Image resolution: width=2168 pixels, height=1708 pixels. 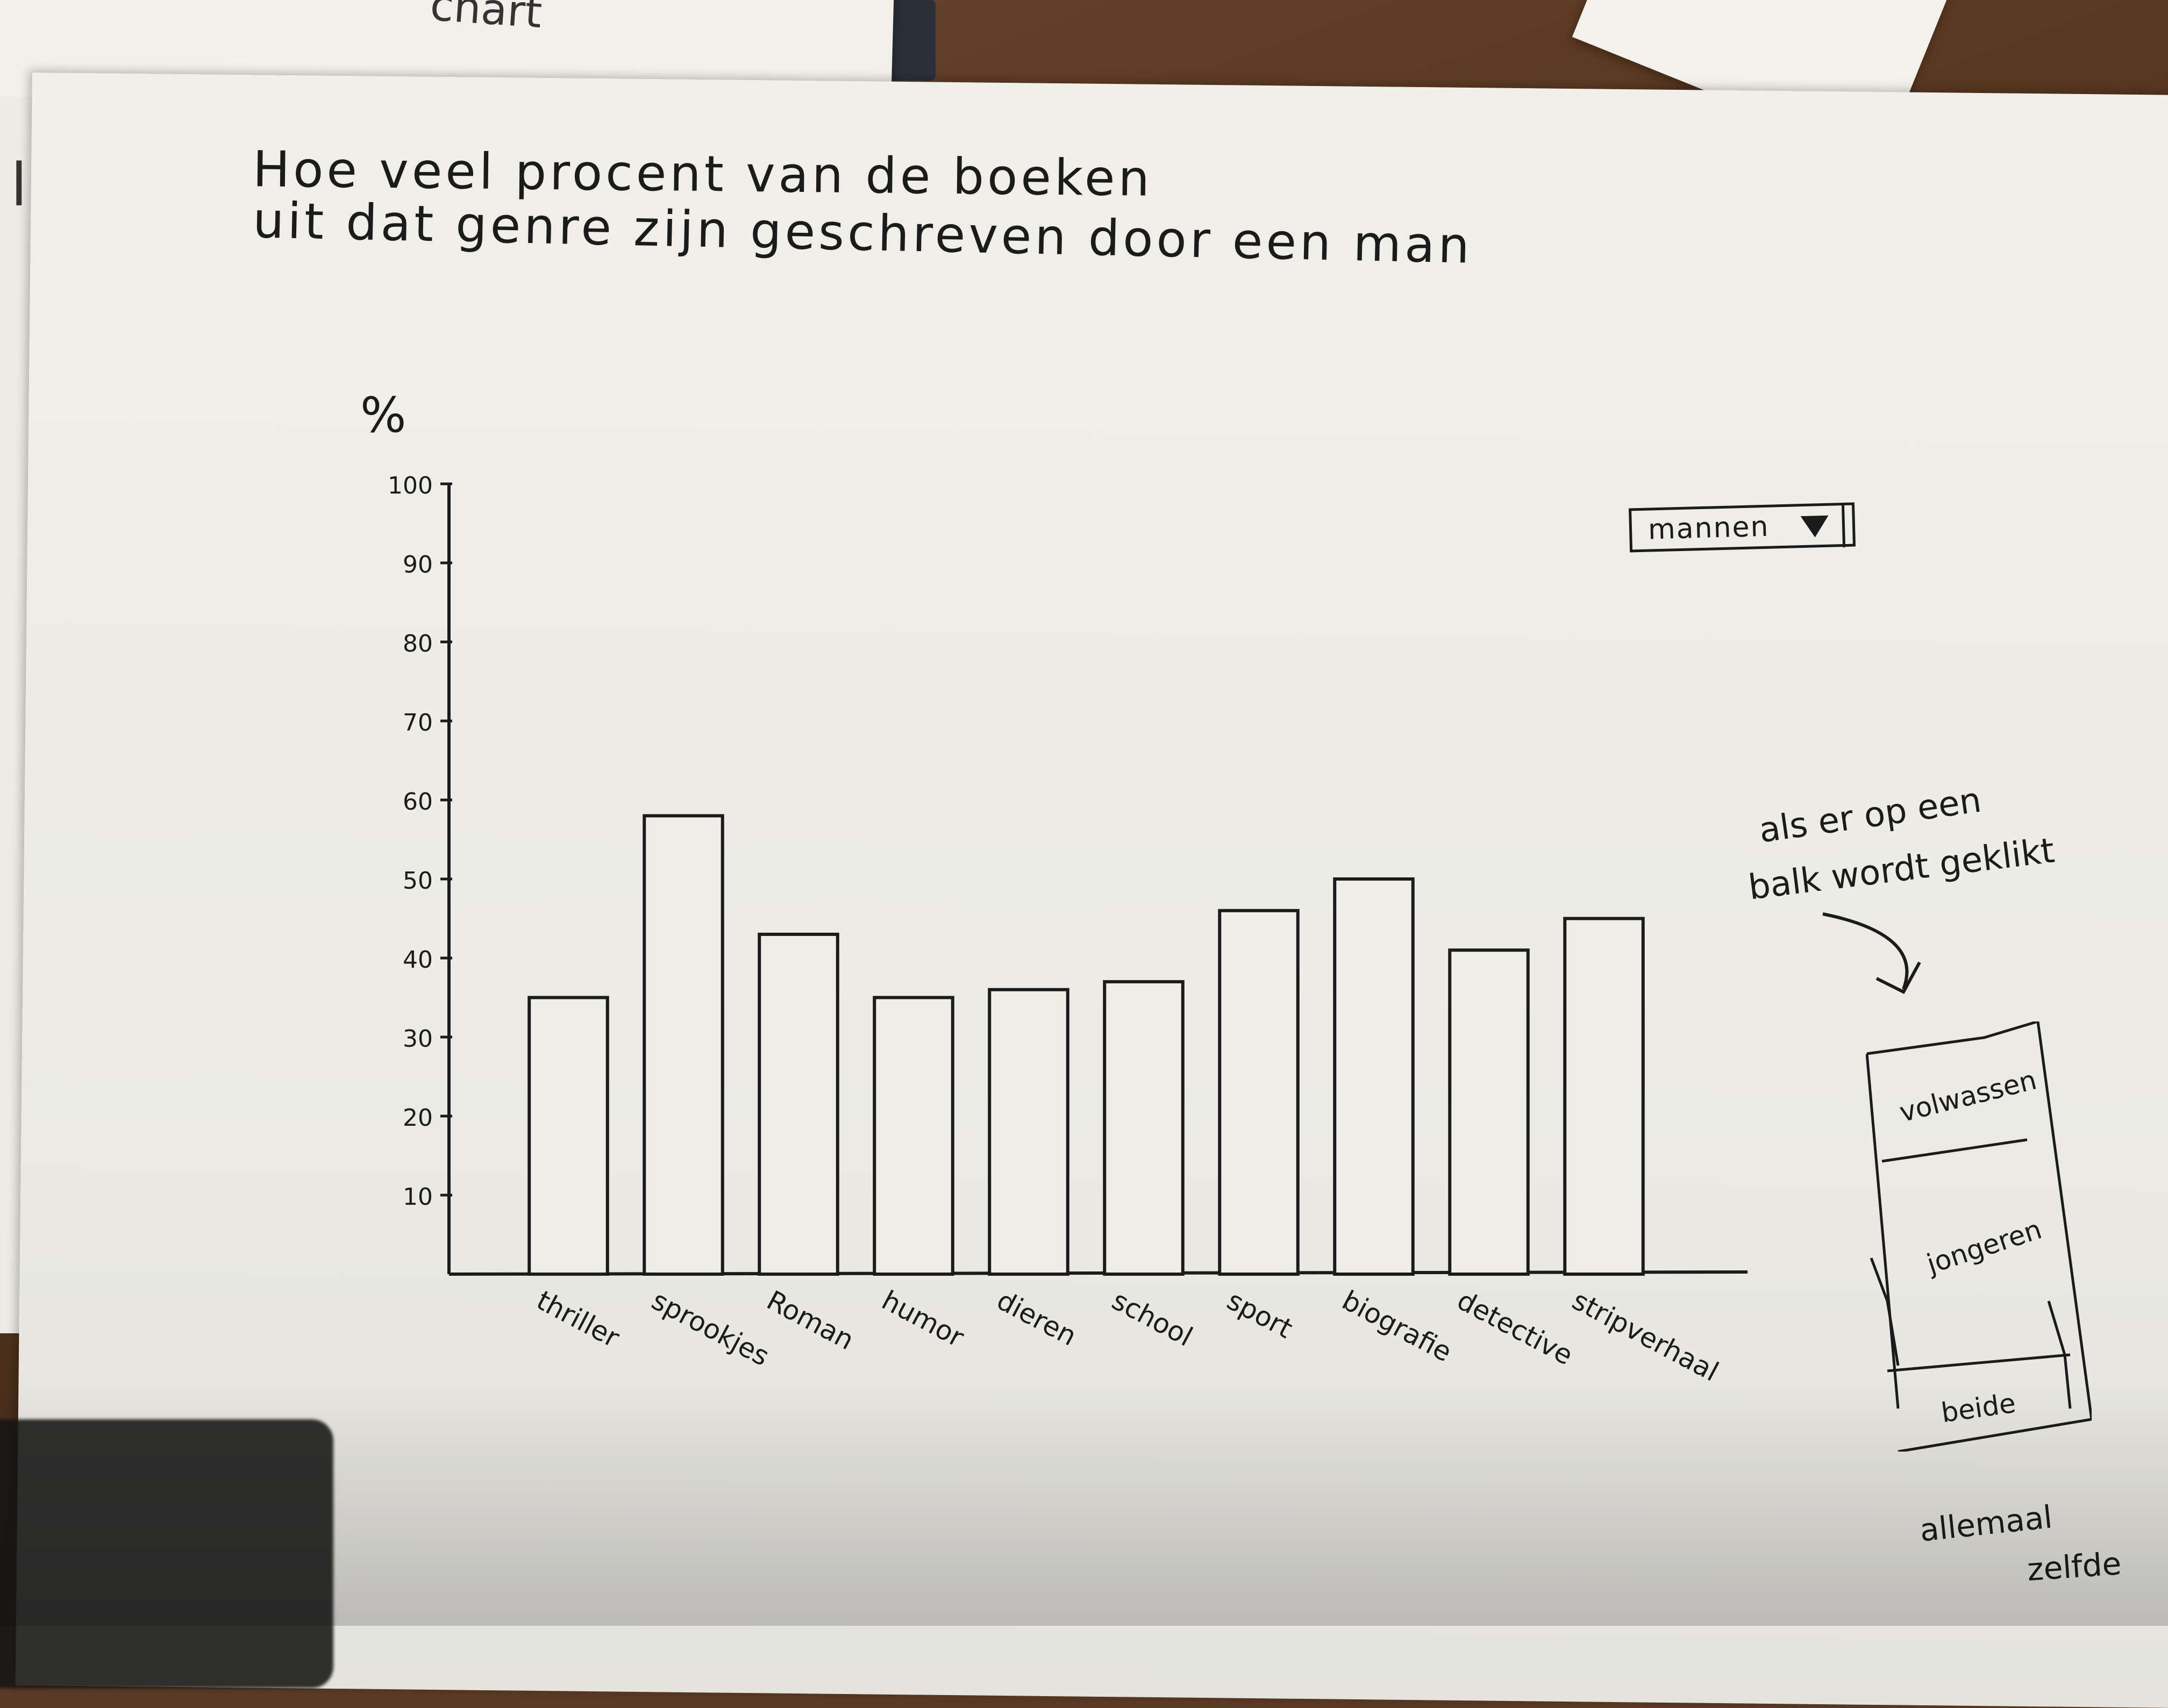 What do you see at coordinates (19, 185) in the screenshot?
I see `margin-mark: l` at bounding box center [19, 185].